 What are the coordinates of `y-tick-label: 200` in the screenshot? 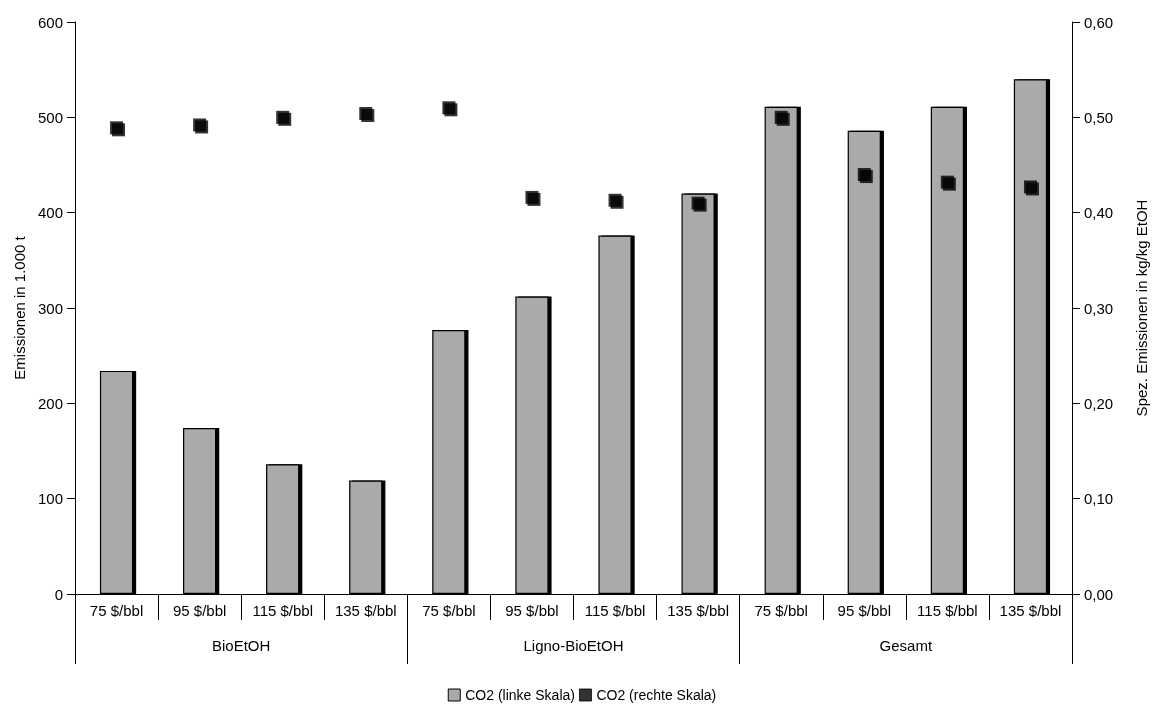 It's located at (50, 403).